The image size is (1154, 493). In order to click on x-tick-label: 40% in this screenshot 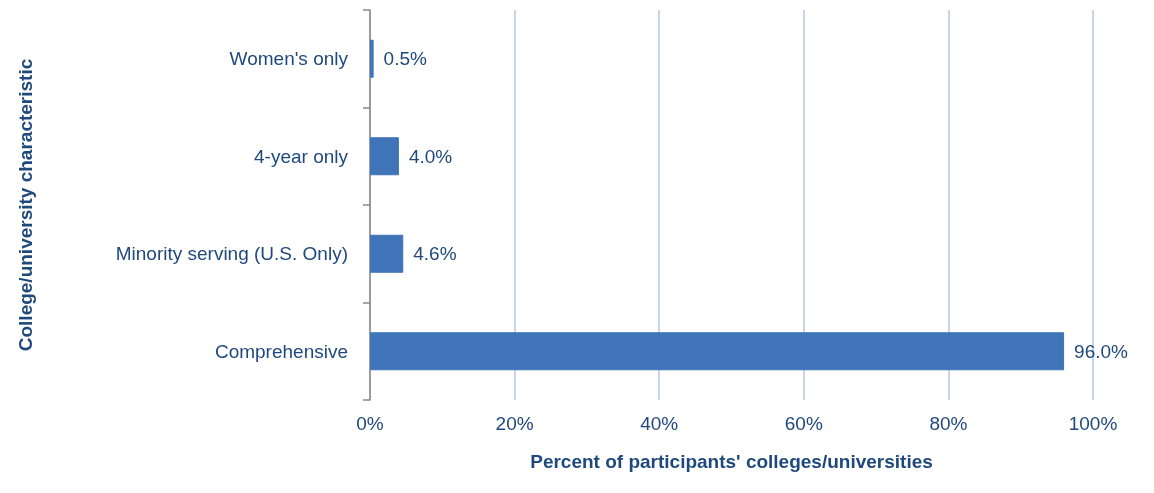, I will do `click(659, 423)`.